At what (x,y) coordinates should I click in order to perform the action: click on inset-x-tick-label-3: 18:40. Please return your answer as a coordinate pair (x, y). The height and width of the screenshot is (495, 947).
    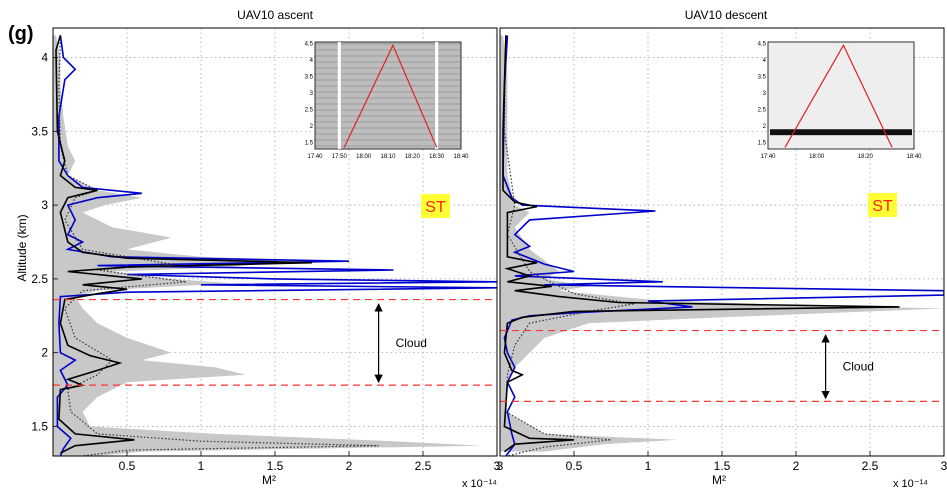
    Looking at the image, I should click on (914, 157).